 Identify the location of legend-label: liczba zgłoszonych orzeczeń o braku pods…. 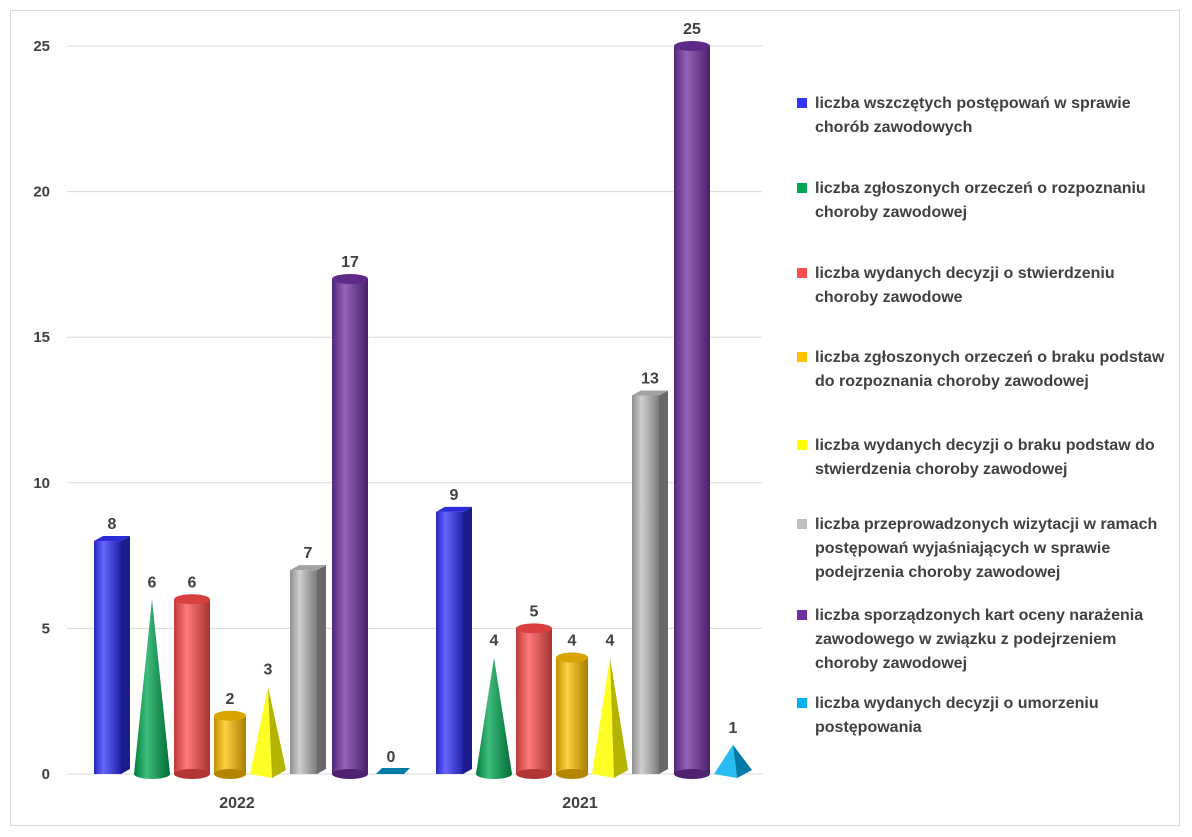
(990, 369).